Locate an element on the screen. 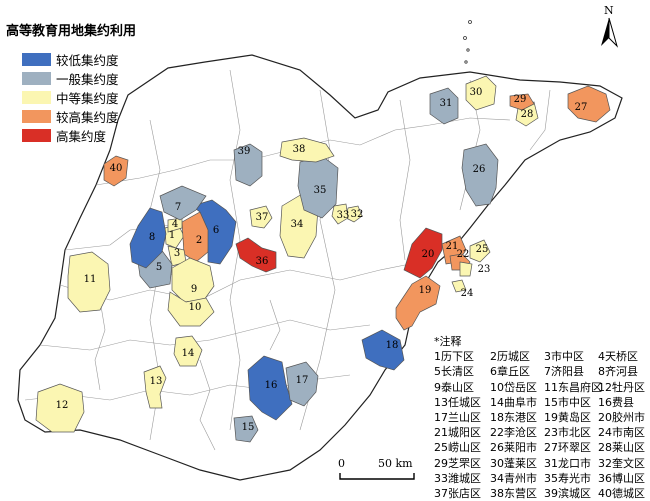 The width and height of the screenshot is (650, 501). north-label: N is located at coordinates (609, 10).